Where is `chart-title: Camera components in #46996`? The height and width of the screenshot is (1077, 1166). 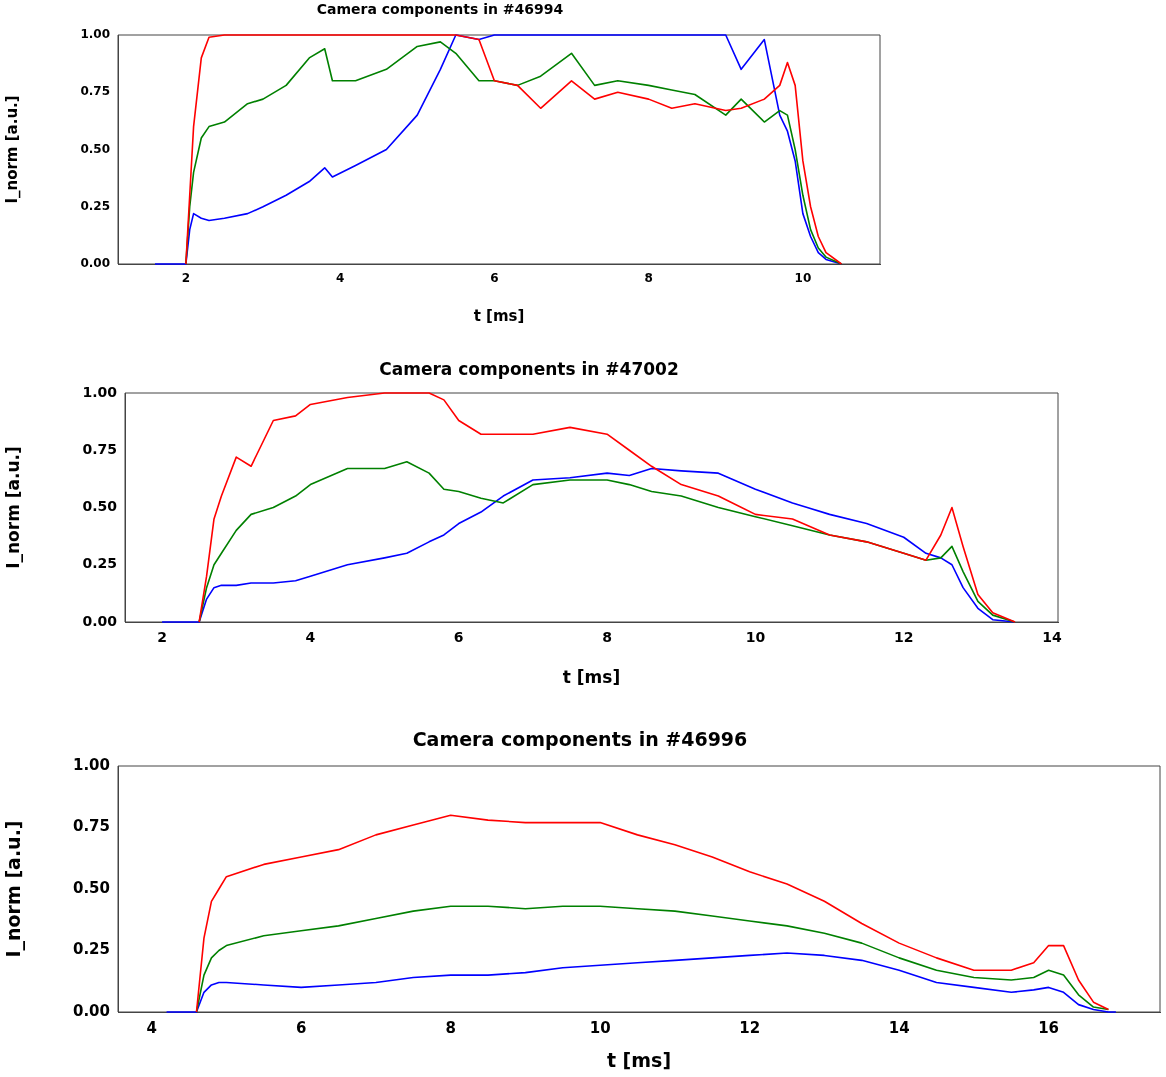
chart-title: Camera components in #46996 is located at coordinates (580, 739).